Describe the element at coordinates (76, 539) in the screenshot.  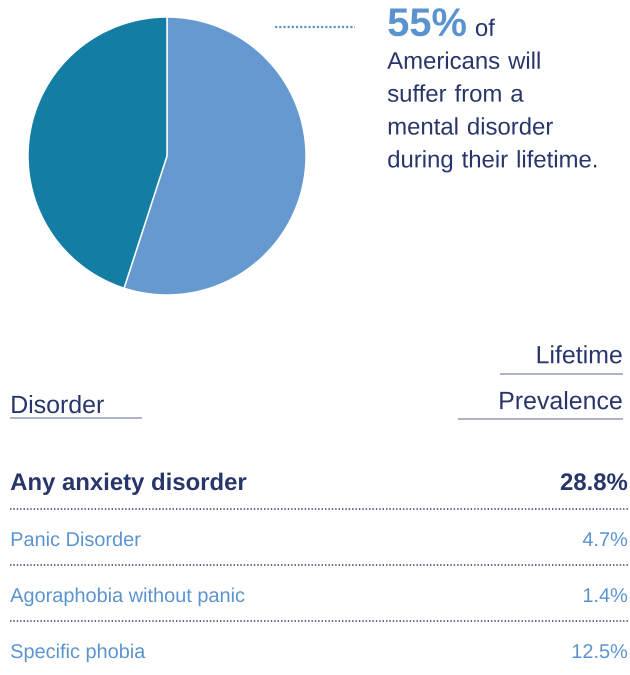
I see `category-label: Panic Disorder` at that location.